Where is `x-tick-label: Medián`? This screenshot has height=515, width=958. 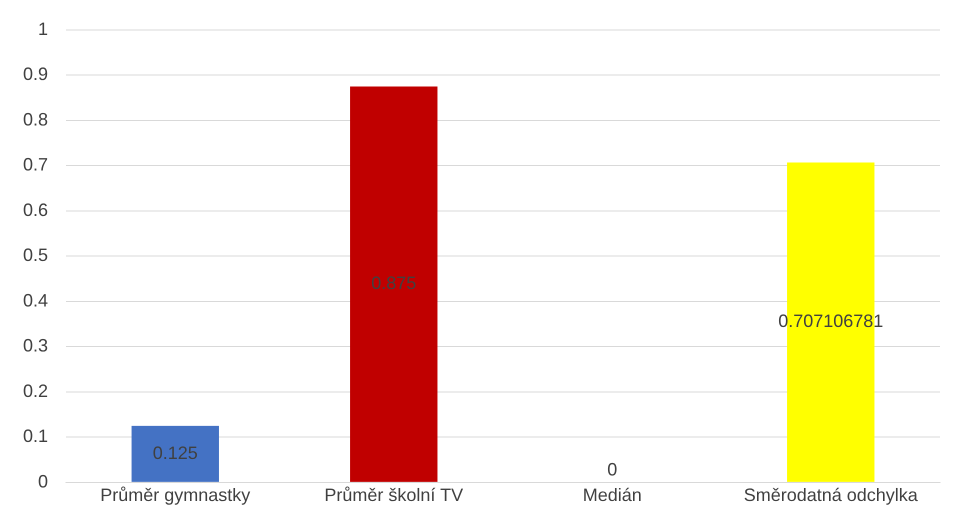 x-tick-label: Medián is located at coordinates (612, 495).